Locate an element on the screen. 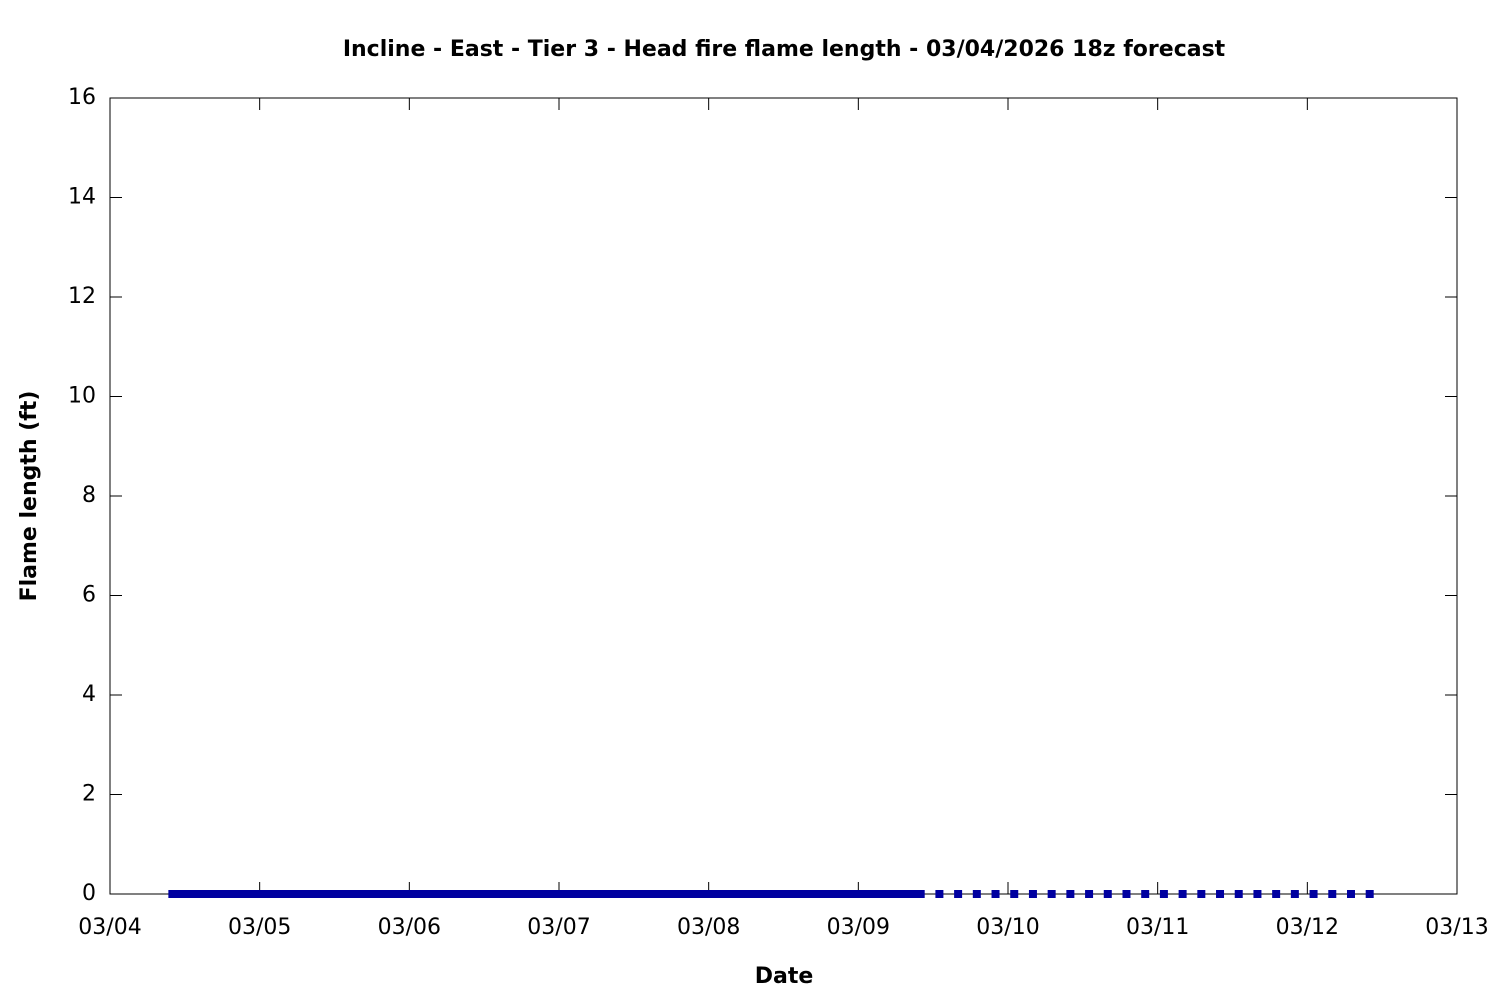 Image resolution: width=1500 pixels, height=1000 pixels. x-tick-label: 03/10 is located at coordinates (1007, 927).